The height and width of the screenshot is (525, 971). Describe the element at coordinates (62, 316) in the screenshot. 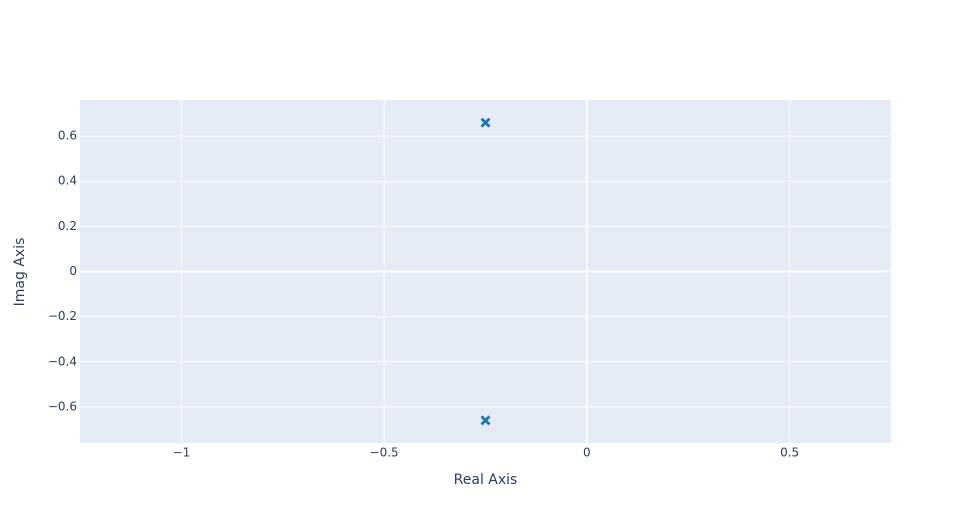

I see `y-tick-label: −0.2` at that location.